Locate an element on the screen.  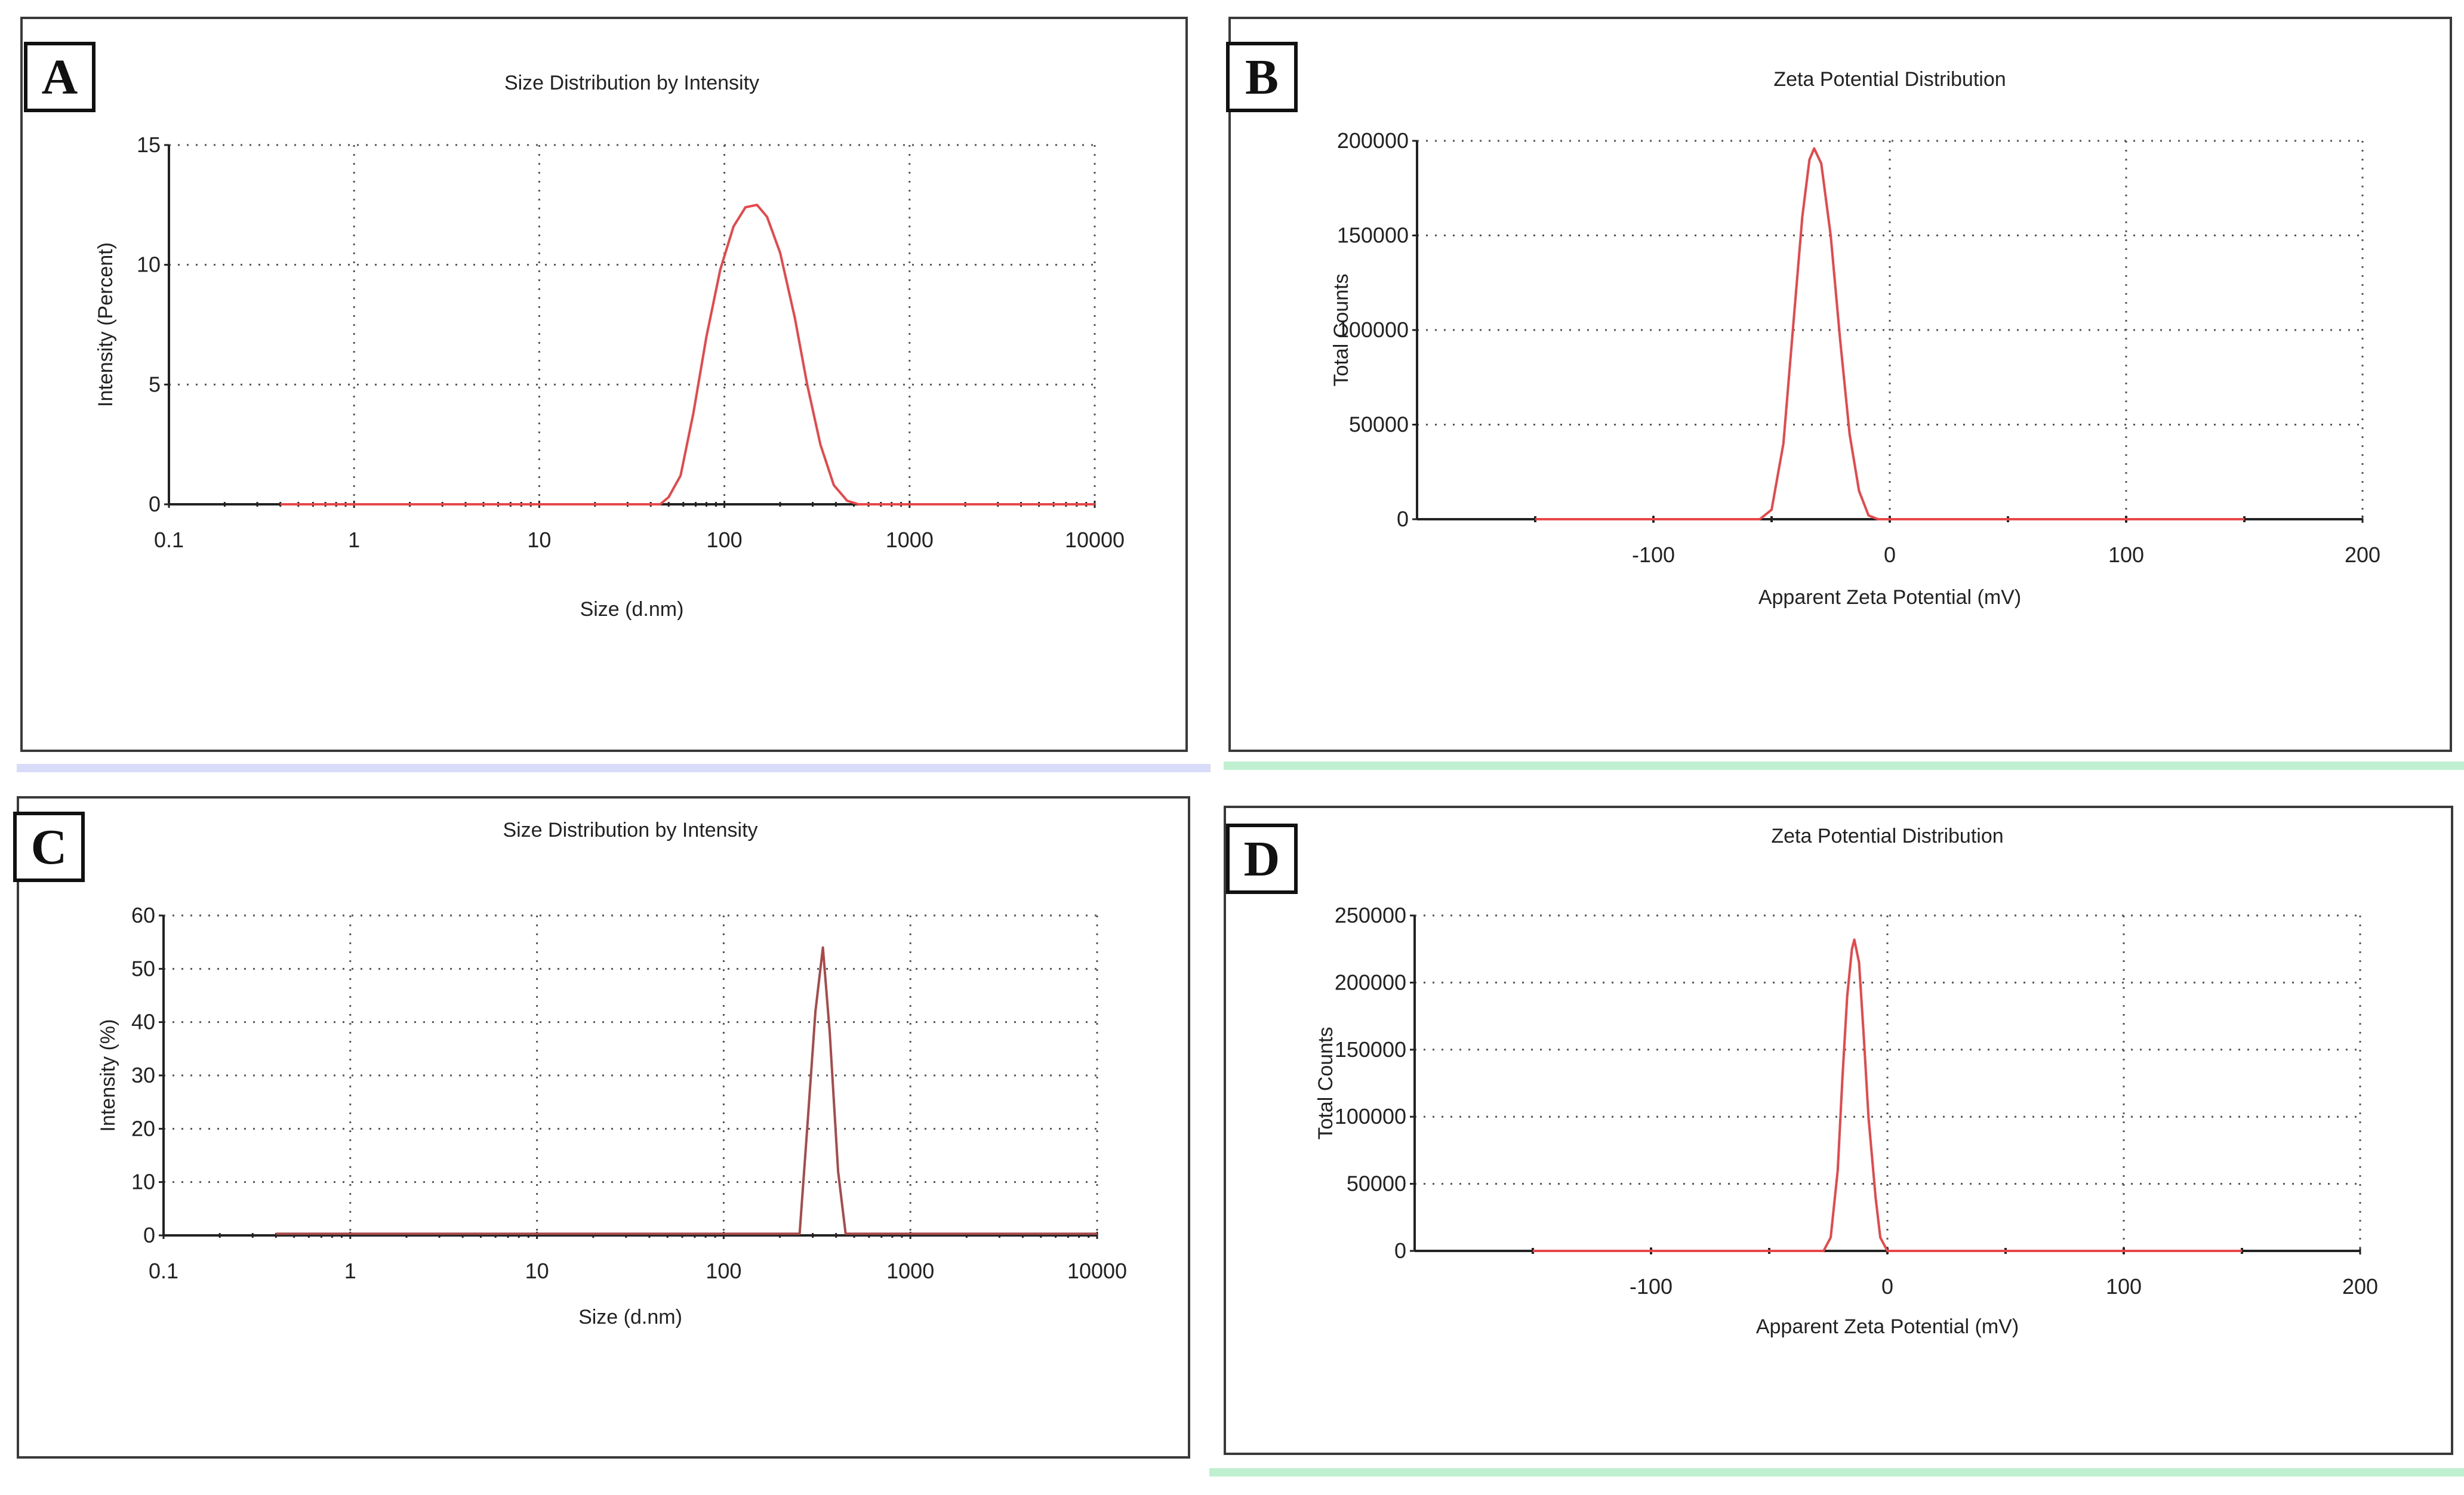
y-tick-label: 50 is located at coordinates (143, 968).